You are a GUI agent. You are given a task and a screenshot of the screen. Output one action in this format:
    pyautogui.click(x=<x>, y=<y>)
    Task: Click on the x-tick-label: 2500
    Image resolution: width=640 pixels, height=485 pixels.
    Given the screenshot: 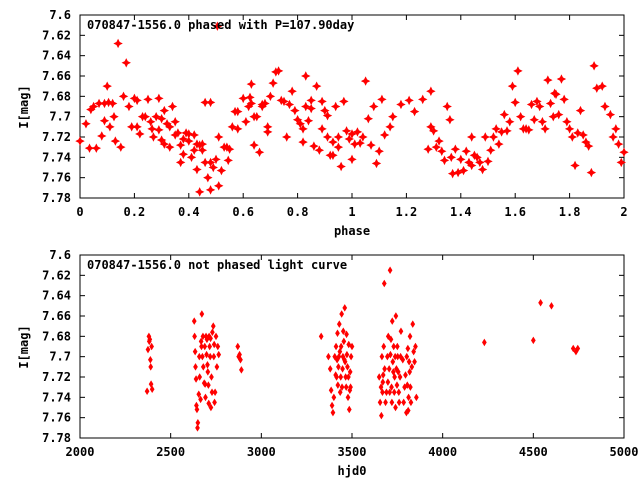 What is the action you would take?
    pyautogui.click(x=170, y=452)
    